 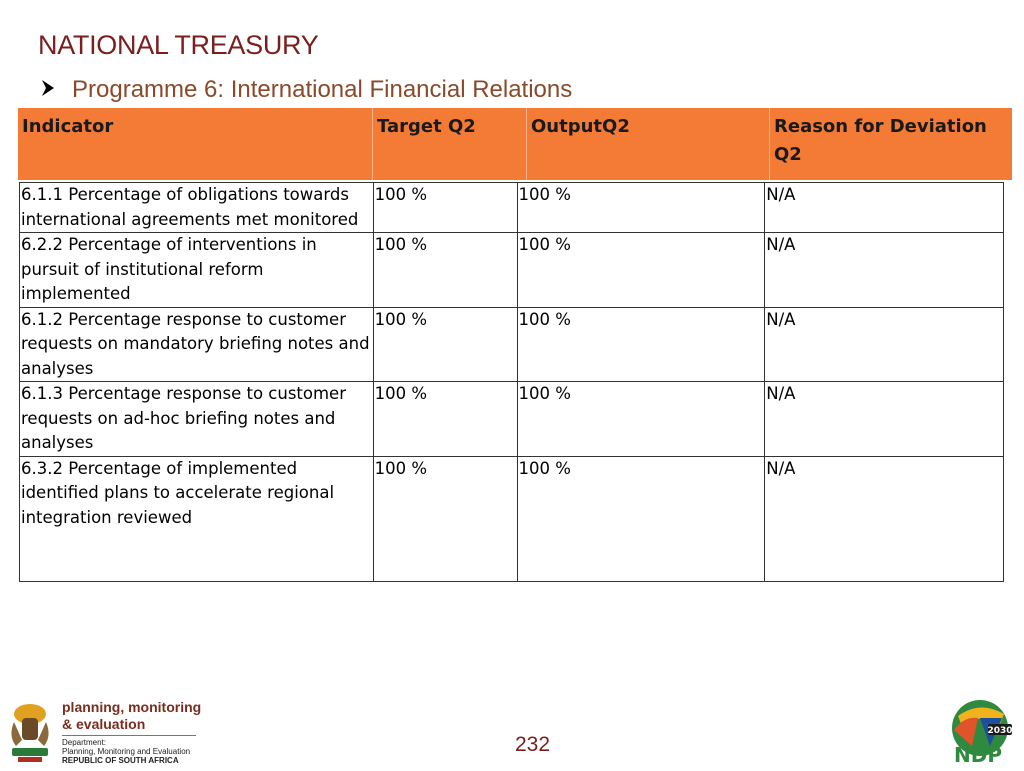 What do you see at coordinates (50, 90) in the screenshot?
I see `arrow-bullet-icon` at bounding box center [50, 90].